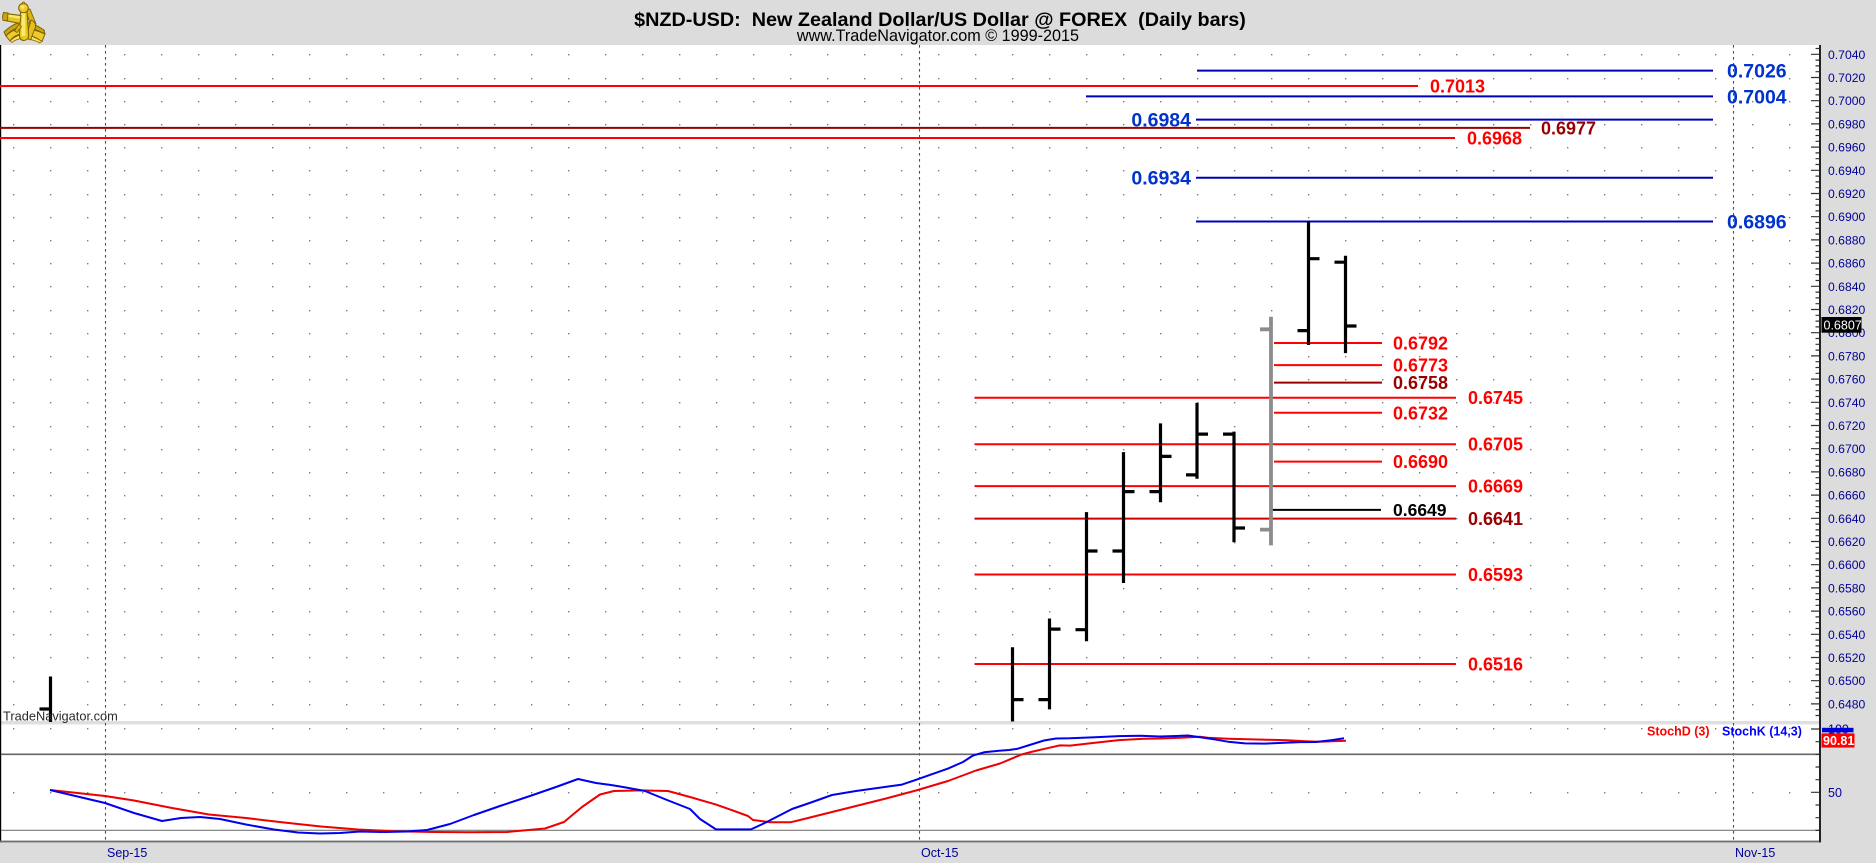  What do you see at coordinates (1846, 658) in the screenshot?
I see `svg-text: 0.6520` at bounding box center [1846, 658].